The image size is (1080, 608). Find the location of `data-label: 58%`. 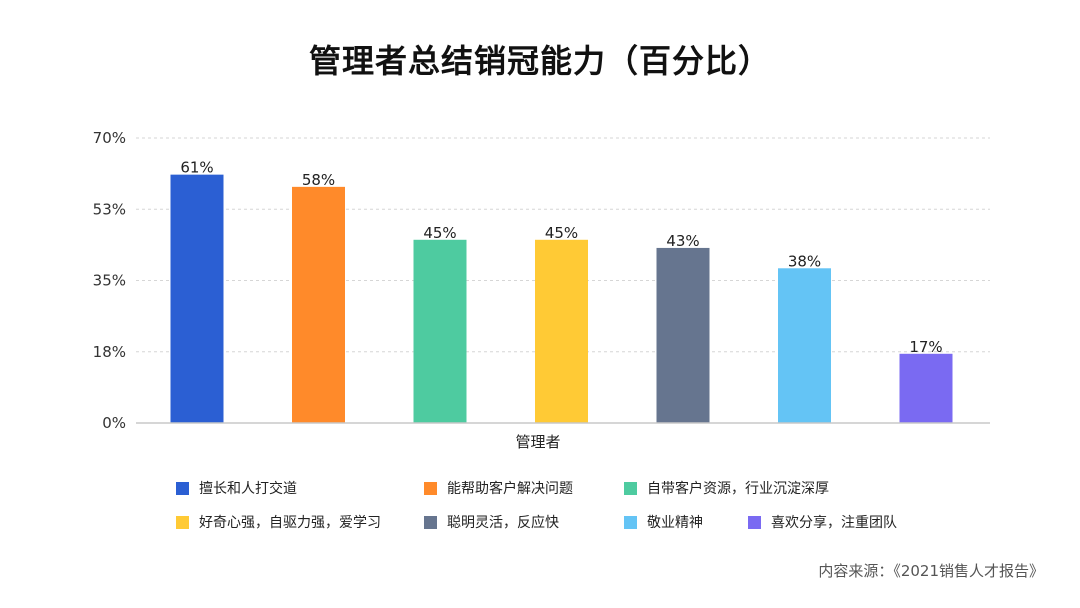

data-label: 58% is located at coordinates (318, 180).